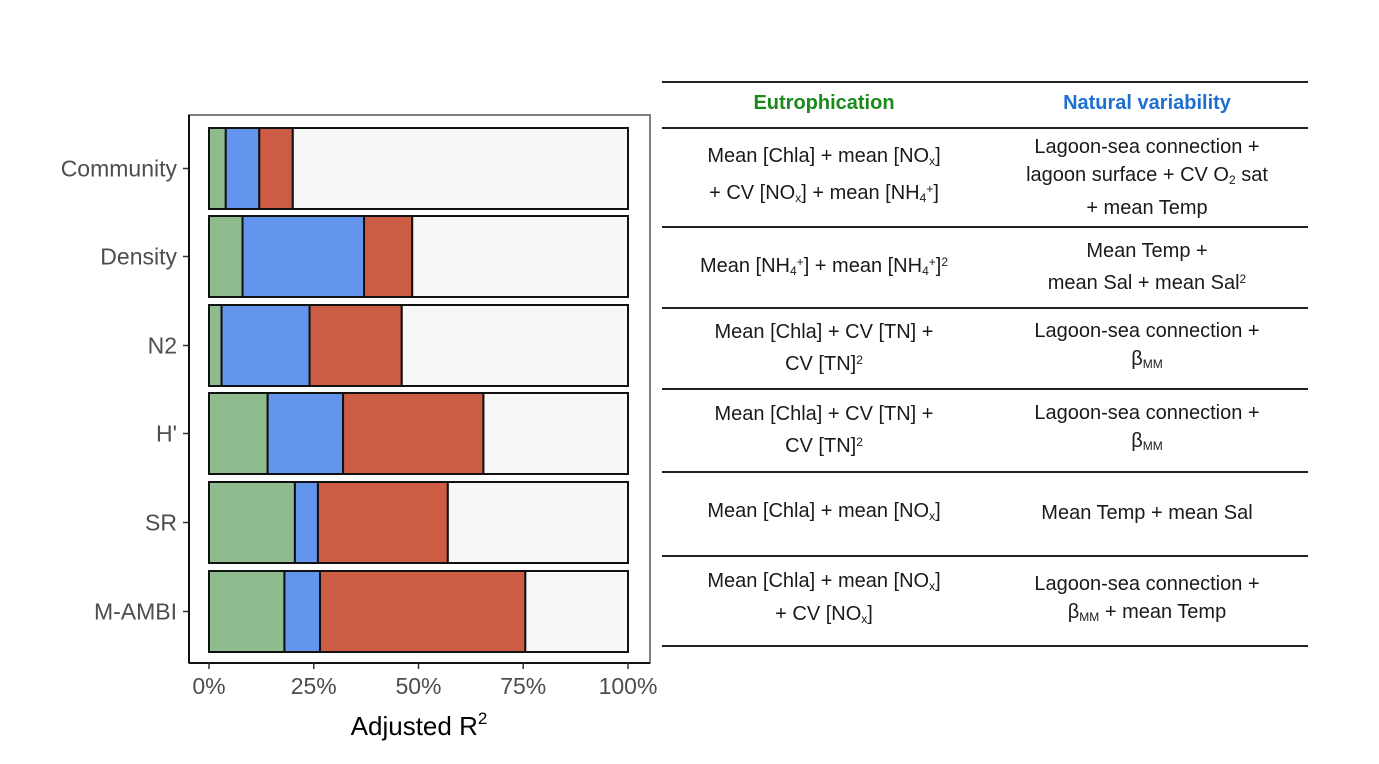 The height and width of the screenshot is (764, 1379). Describe the element at coordinates (419, 725) in the screenshot. I see `x-axis-title: Adjusted R2` at that location.